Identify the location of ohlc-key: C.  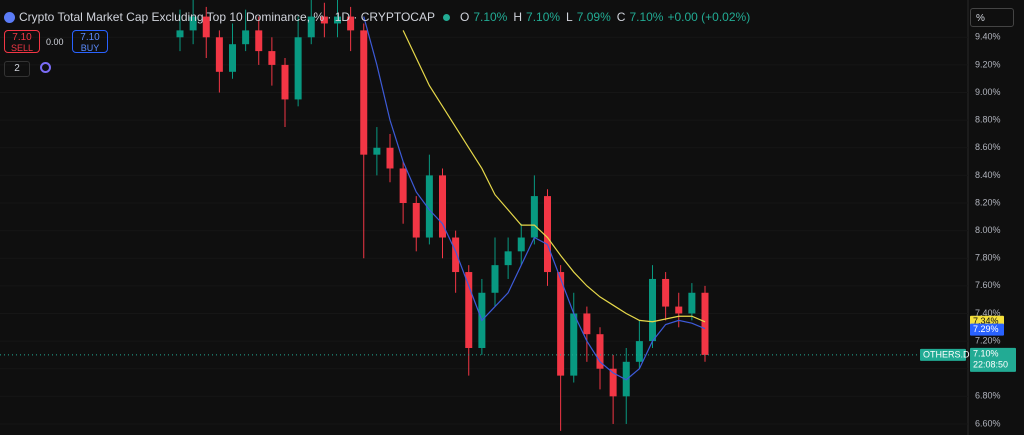
(621, 17).